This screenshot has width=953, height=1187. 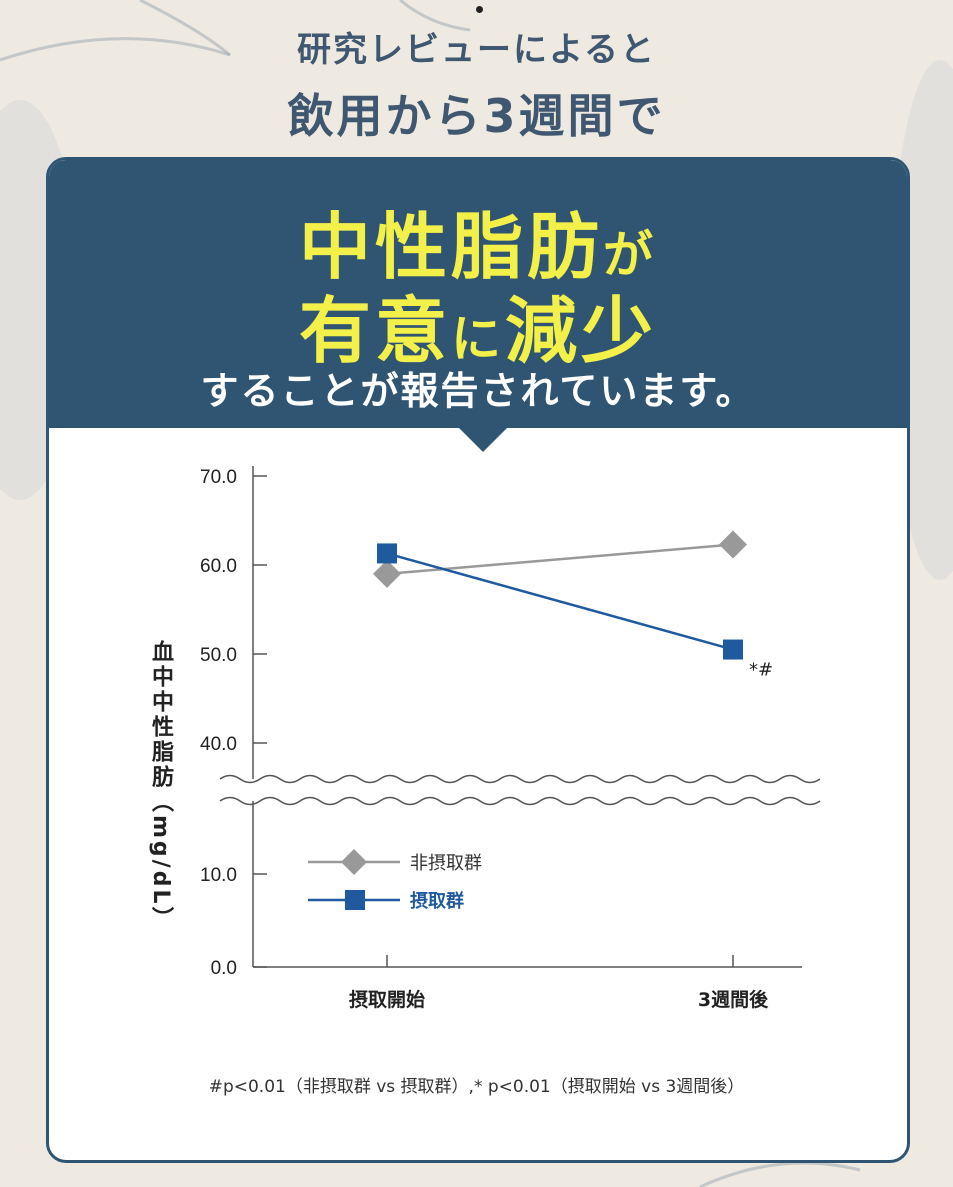 What do you see at coordinates (354, 862) in the screenshot?
I see `legend-marker-diamond` at bounding box center [354, 862].